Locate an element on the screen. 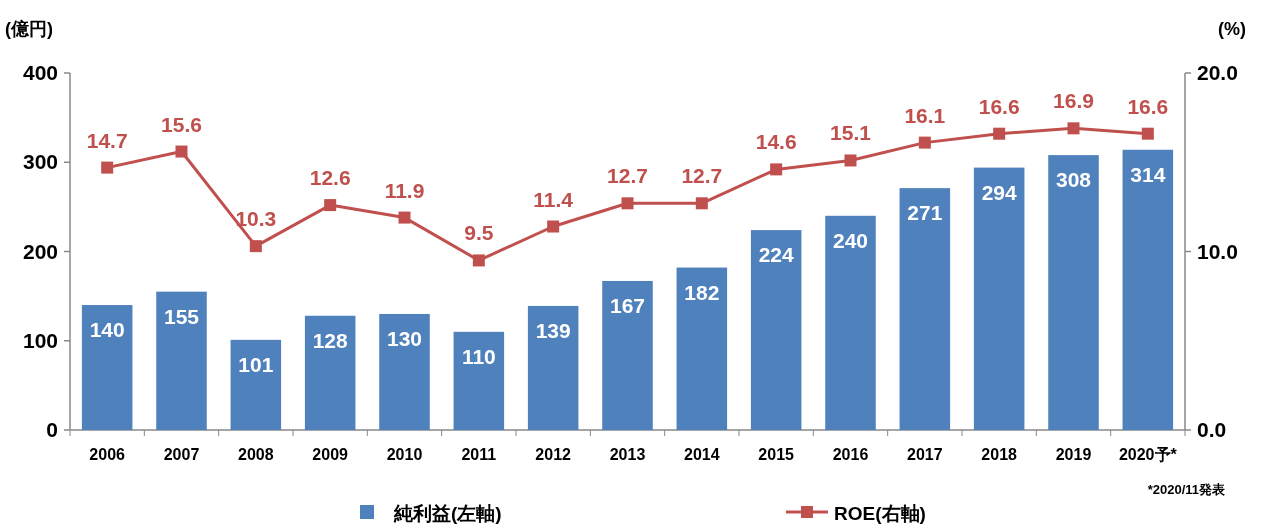 The height and width of the screenshot is (528, 1261). data-label: 182 is located at coordinates (702, 292).